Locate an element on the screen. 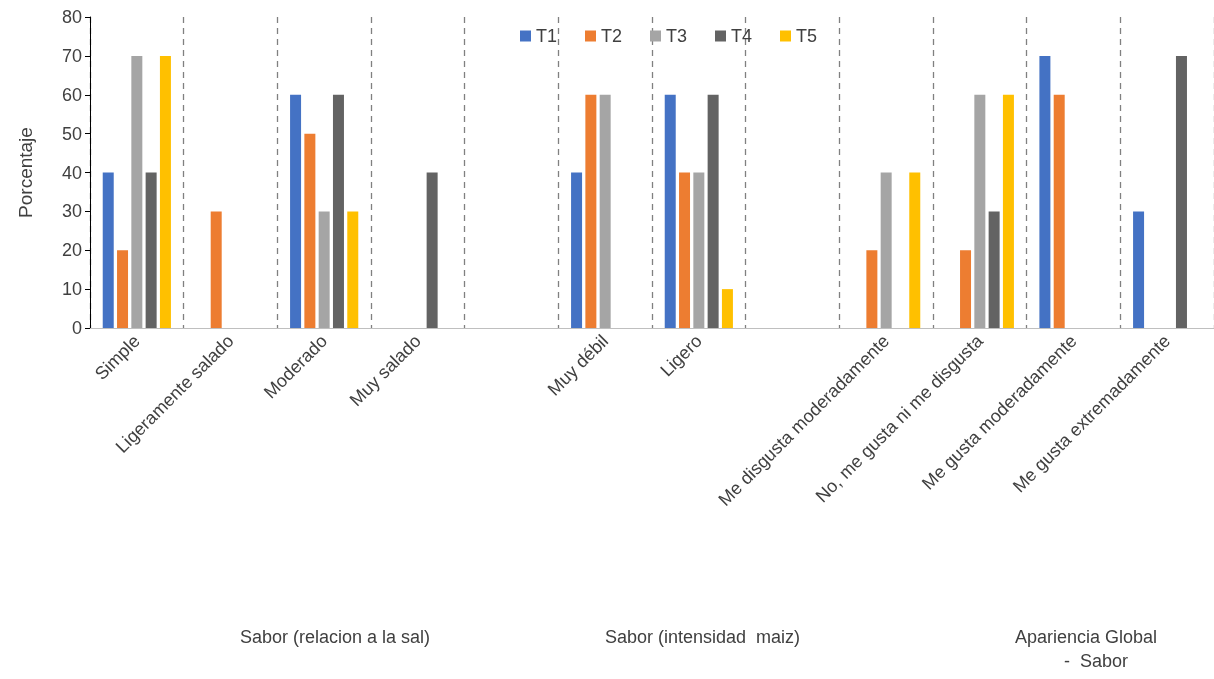 Image resolution: width=1214 pixels, height=679 pixels. y-tick-label: 70 is located at coordinates (71, 55).